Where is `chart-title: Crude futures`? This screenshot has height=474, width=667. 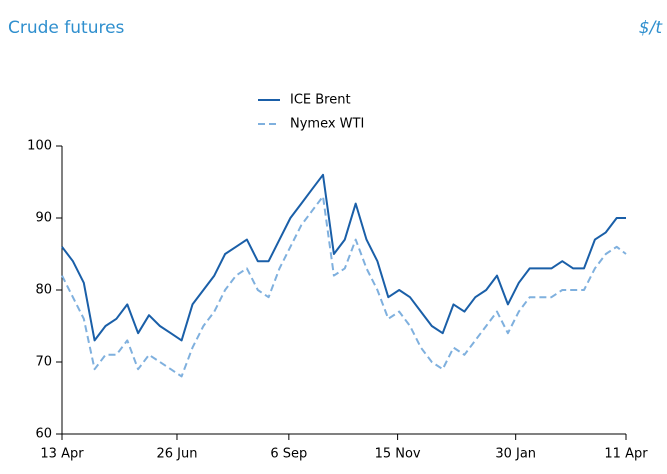
chart-title: Crude futures is located at coordinates (66, 28).